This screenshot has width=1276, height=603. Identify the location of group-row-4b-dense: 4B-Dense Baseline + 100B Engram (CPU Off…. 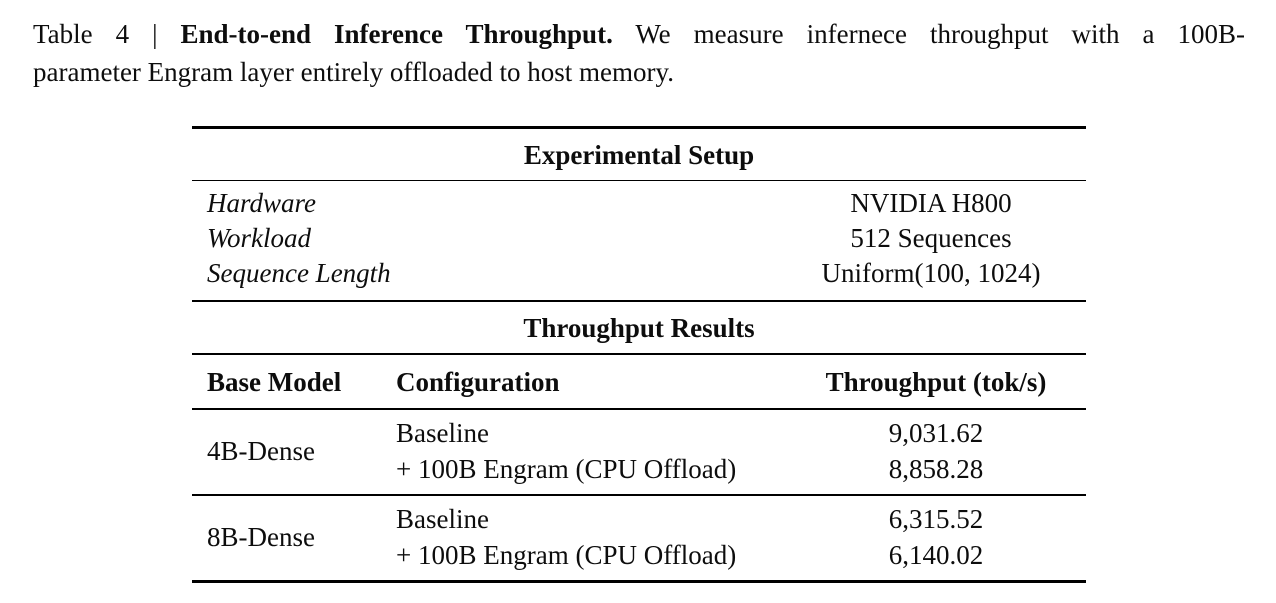
(639, 452).